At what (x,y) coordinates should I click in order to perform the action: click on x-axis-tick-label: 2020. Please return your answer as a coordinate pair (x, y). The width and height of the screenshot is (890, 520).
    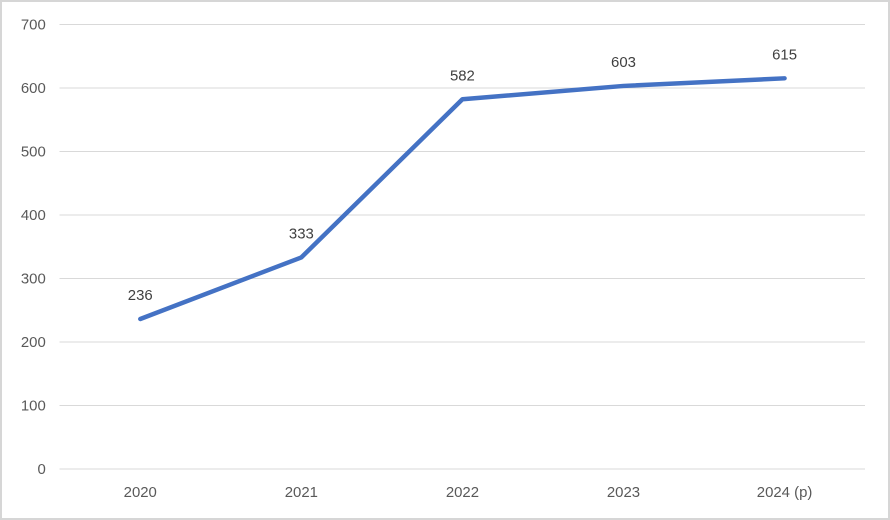
    Looking at the image, I should click on (140, 493).